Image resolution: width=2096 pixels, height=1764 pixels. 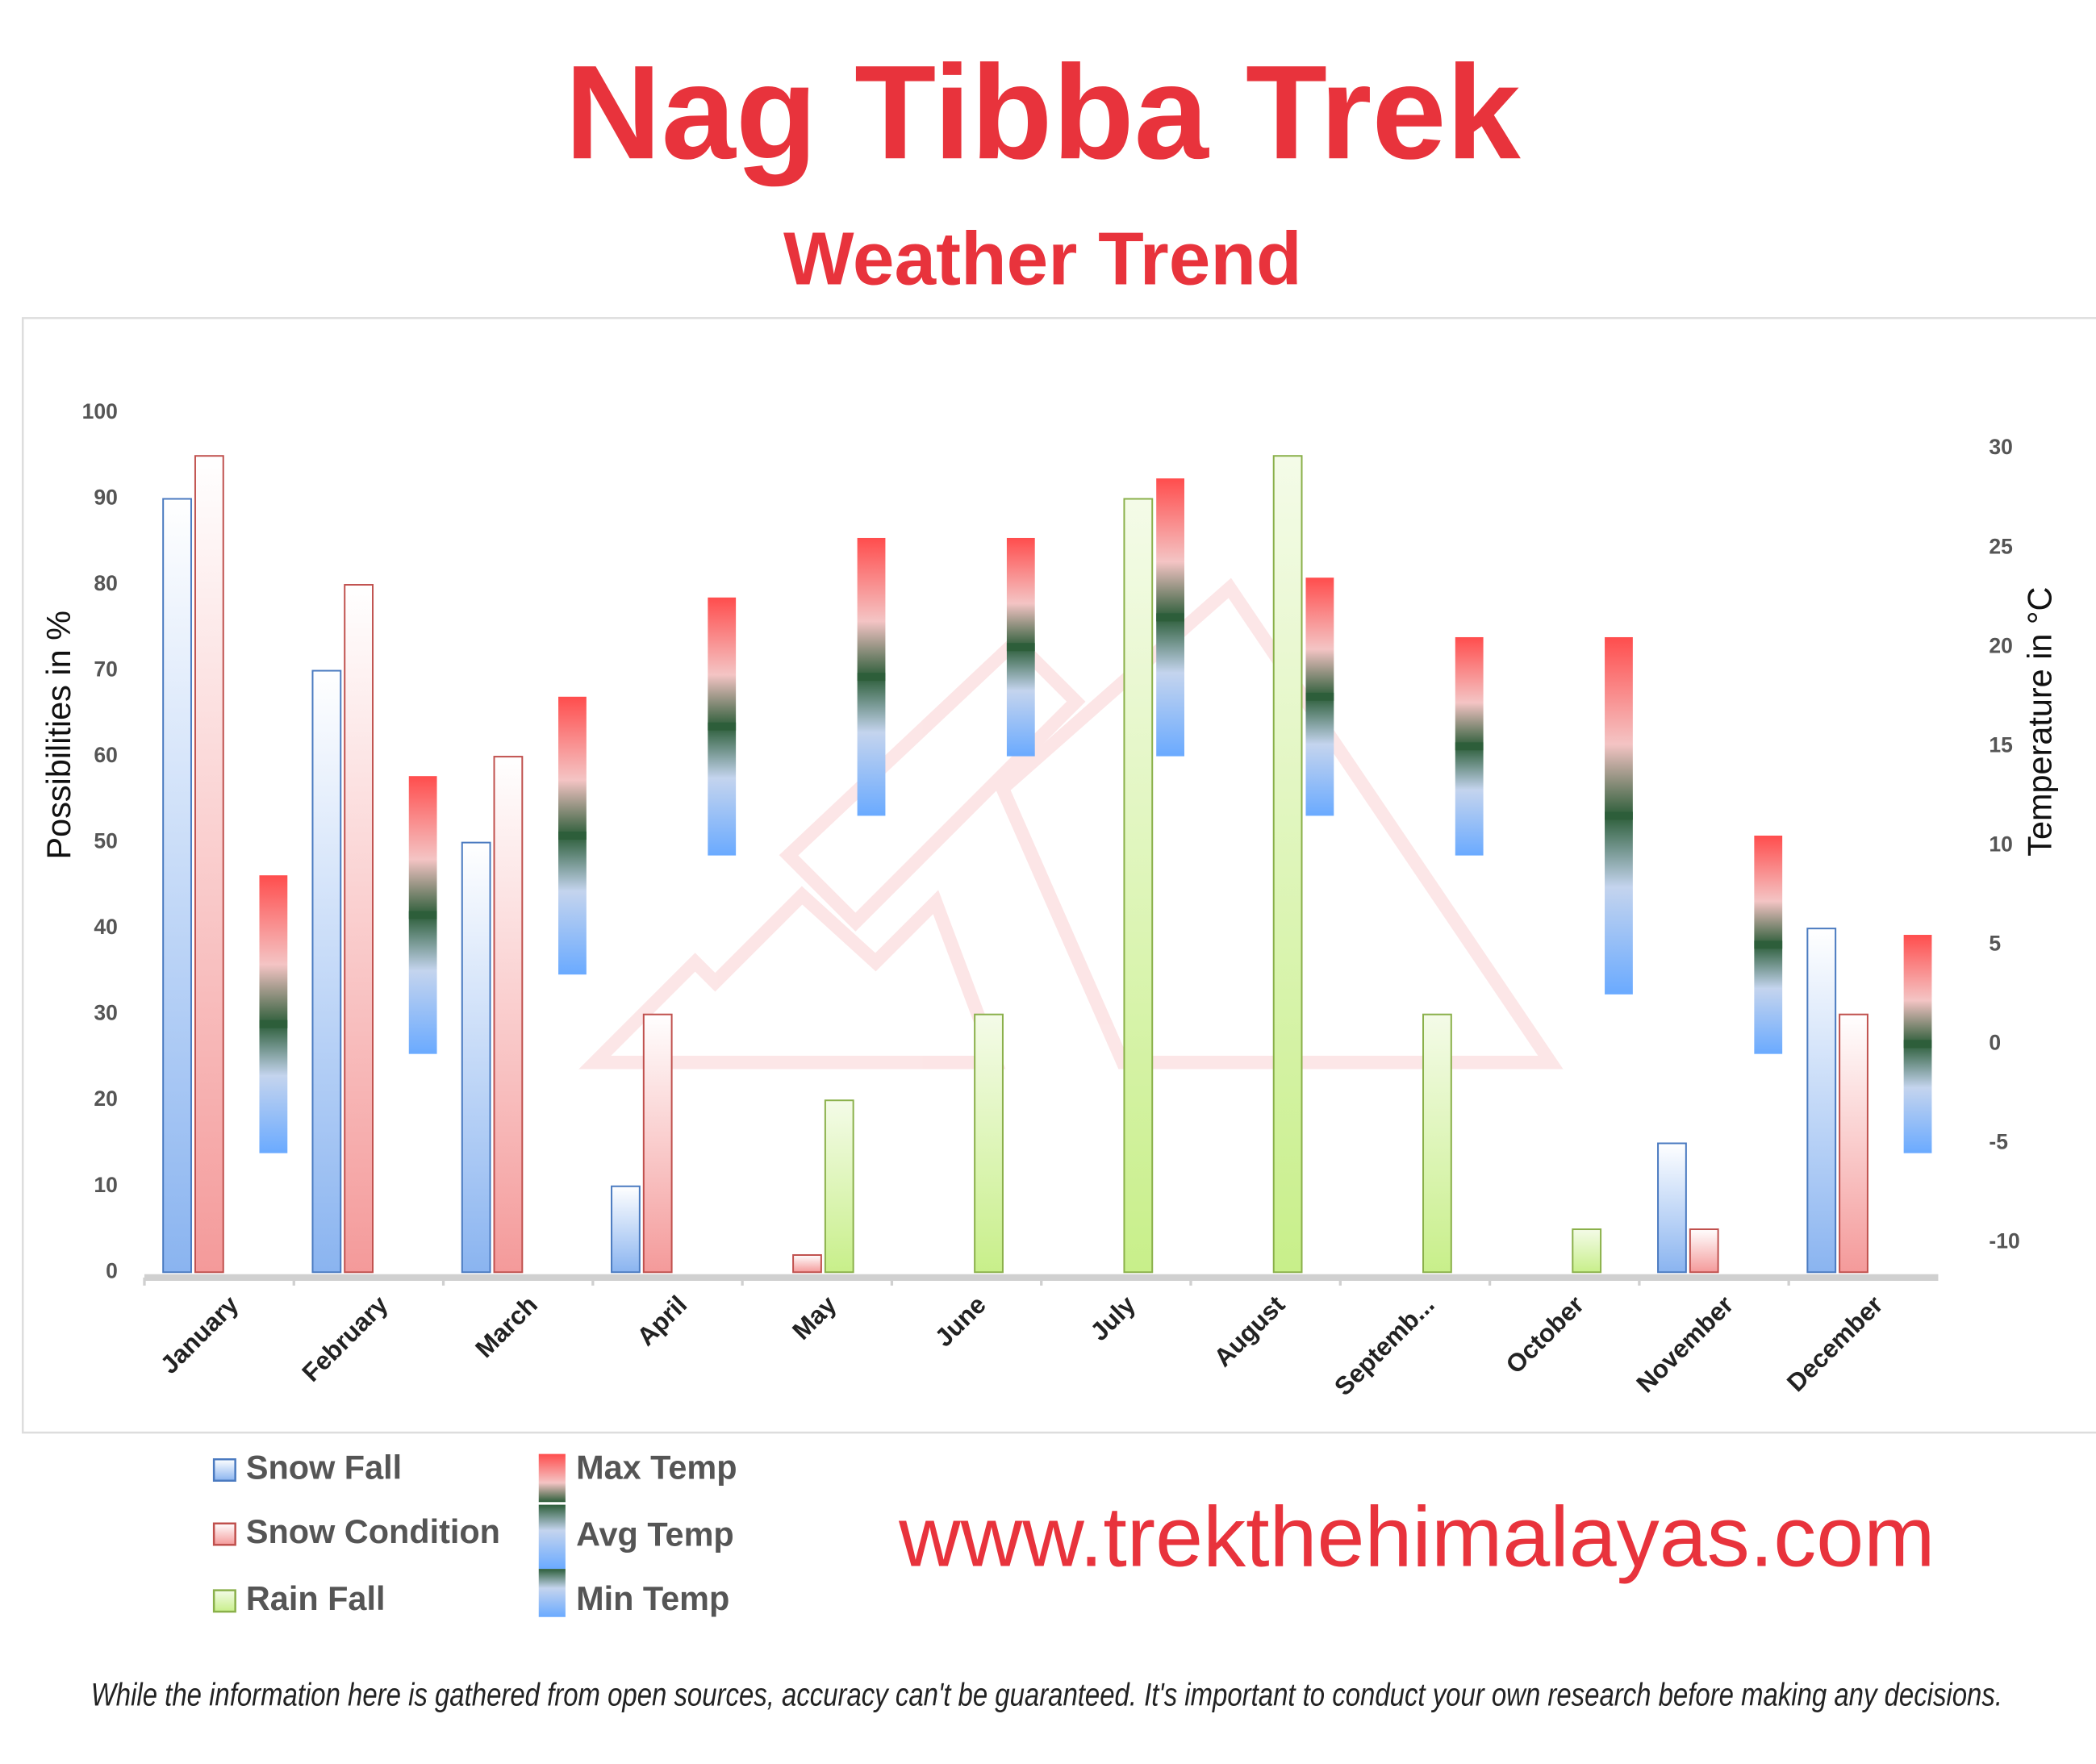 What do you see at coordinates (1995, 943) in the screenshot?
I see `y2-tick-label: 5` at bounding box center [1995, 943].